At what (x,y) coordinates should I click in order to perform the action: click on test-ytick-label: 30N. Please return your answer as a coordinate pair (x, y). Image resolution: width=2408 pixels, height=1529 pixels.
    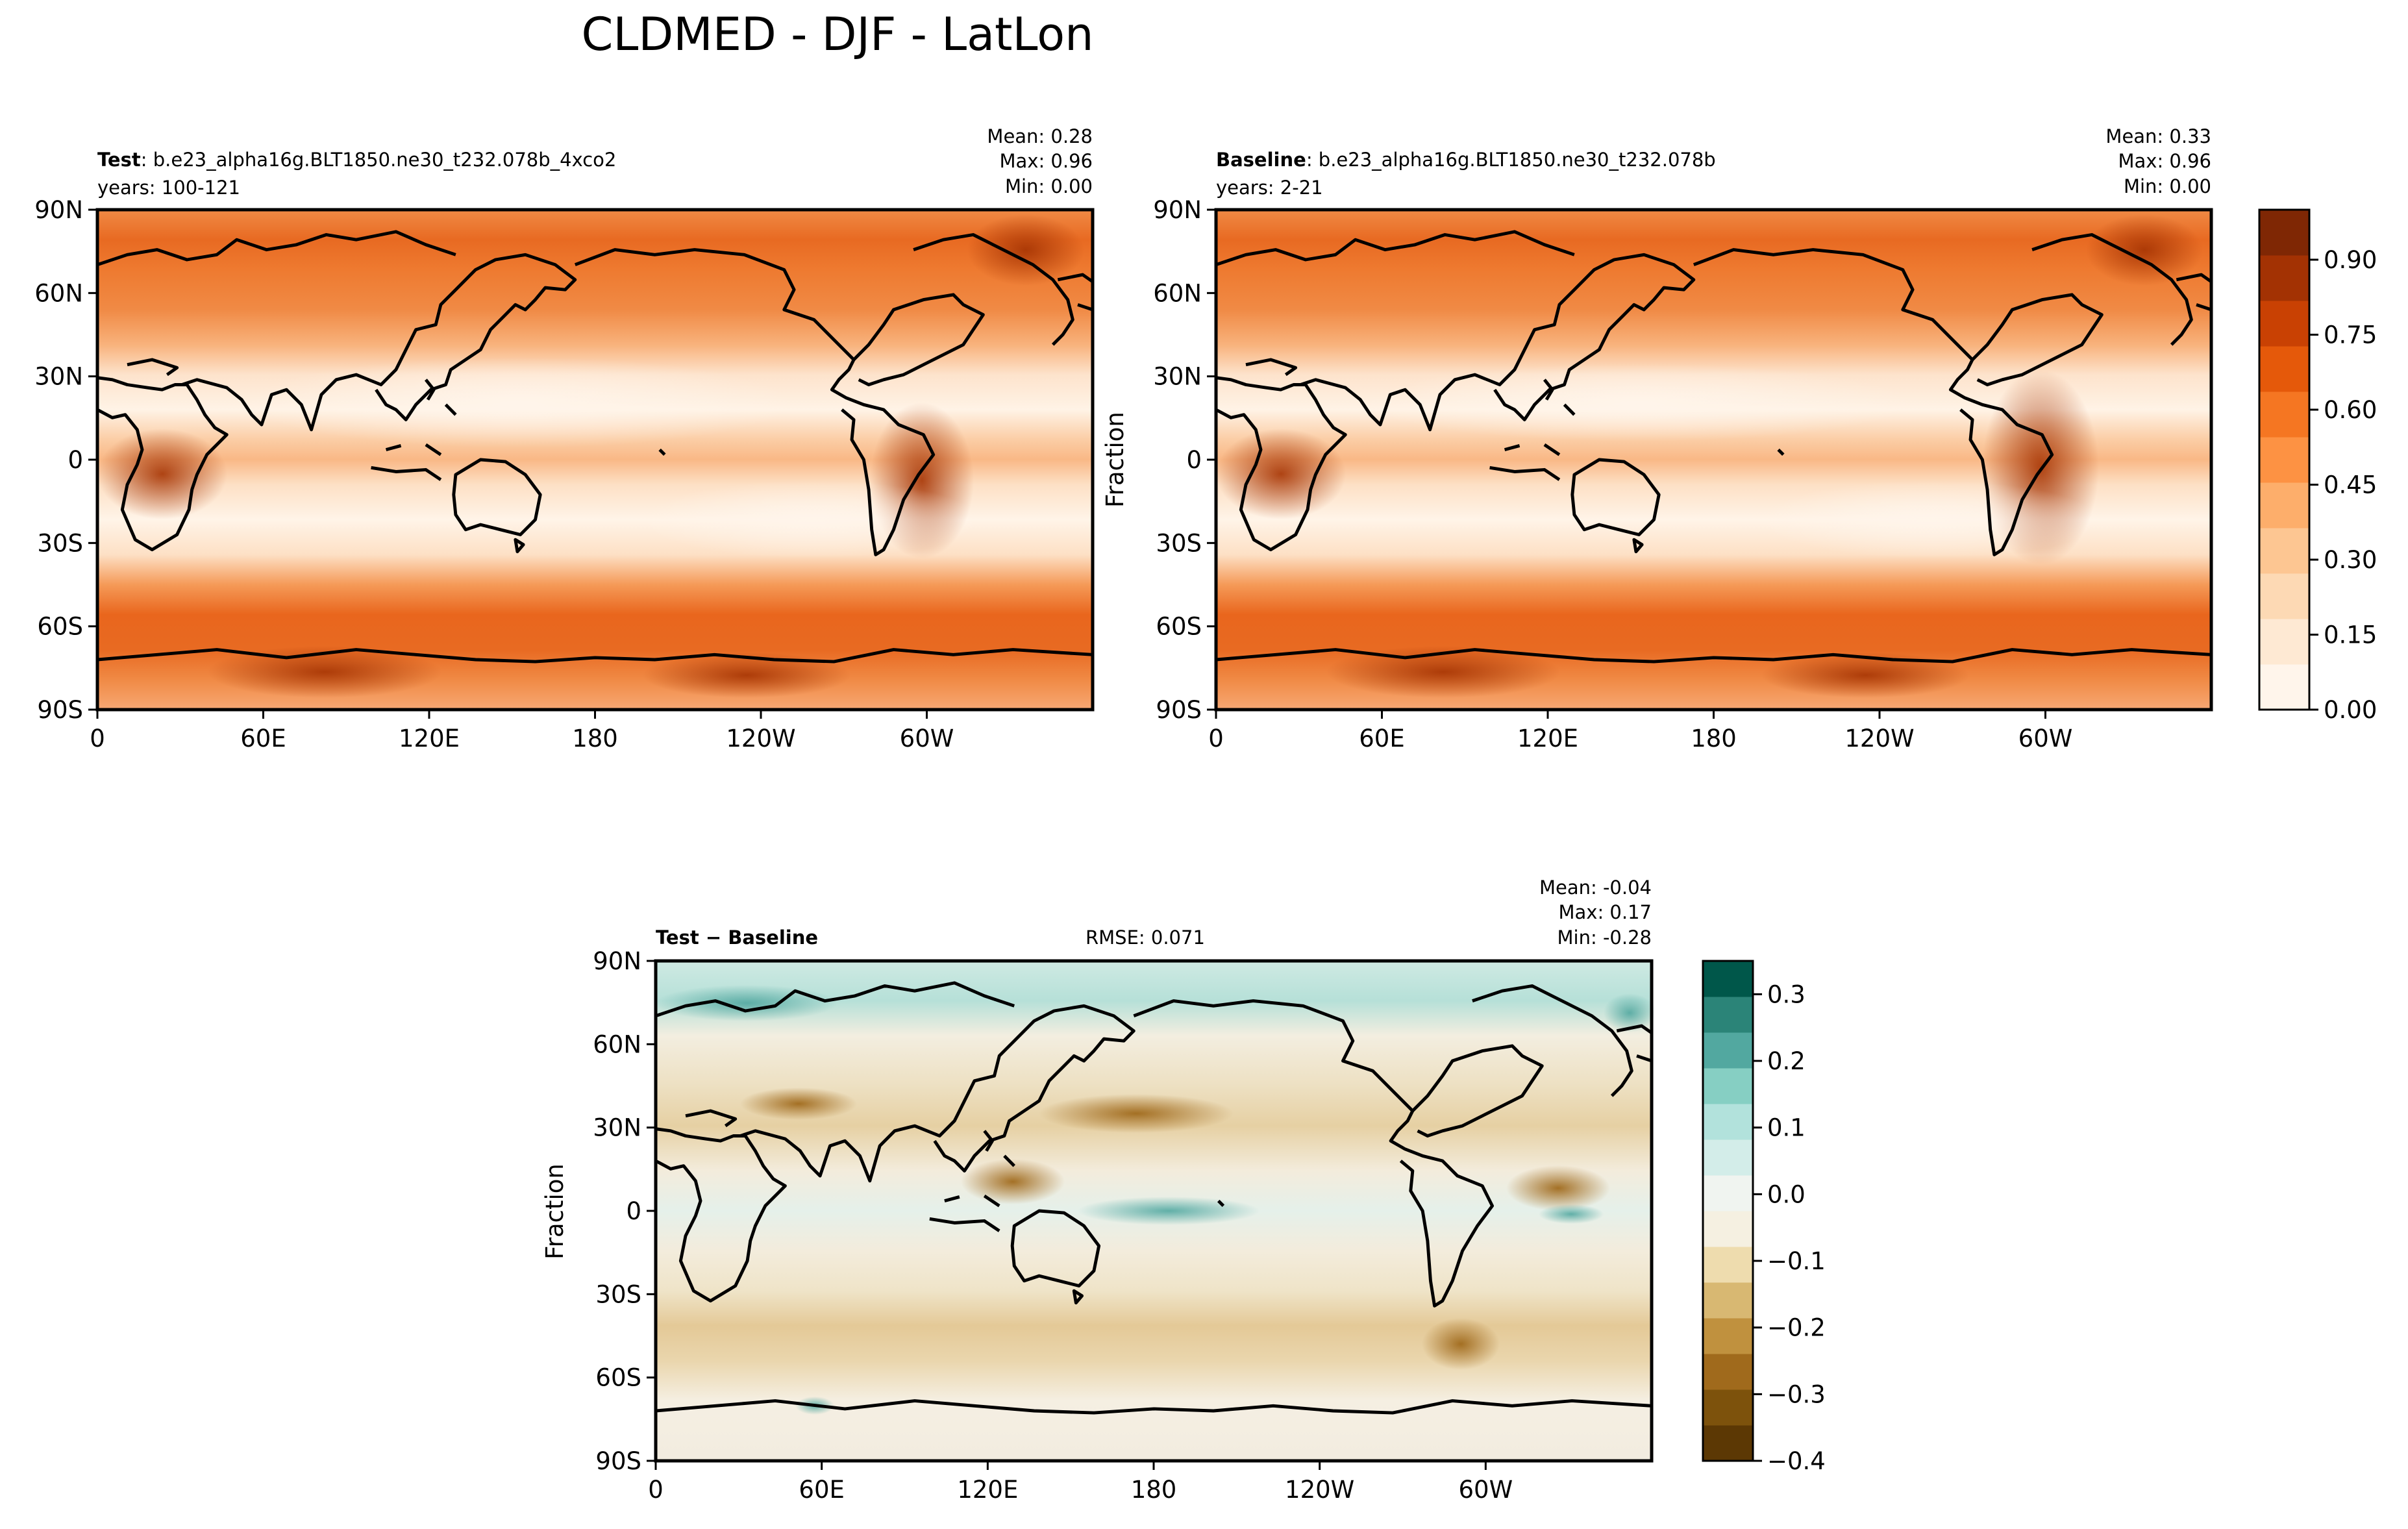
    Looking at the image, I should click on (58, 377).